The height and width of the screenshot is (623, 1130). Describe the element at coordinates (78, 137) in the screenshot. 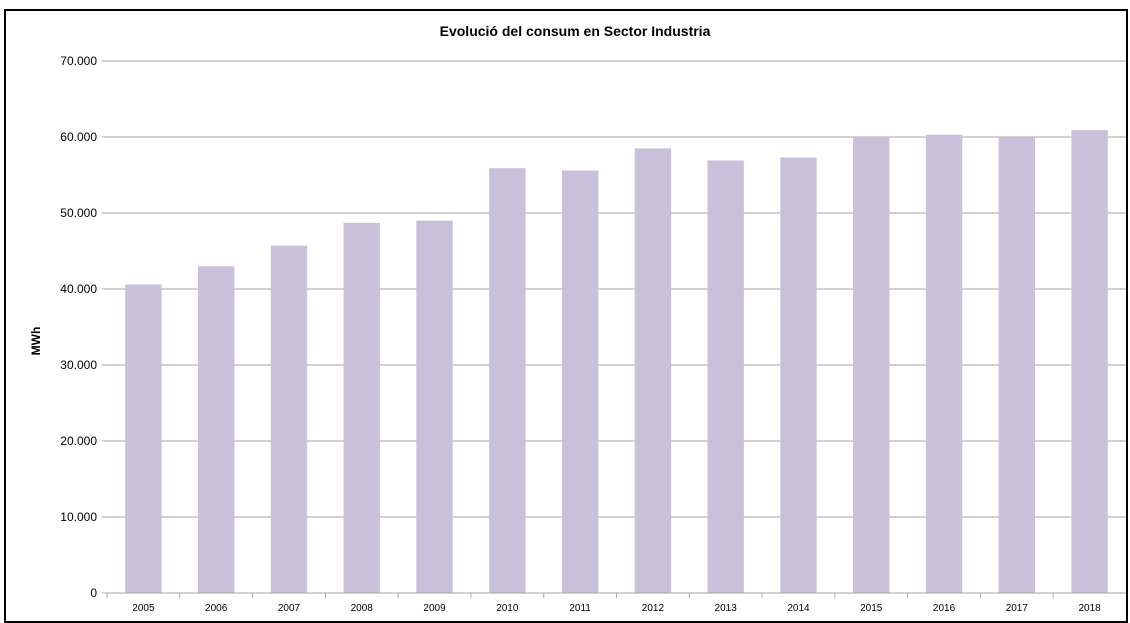

I see `y-tick-label: 60.000` at that location.